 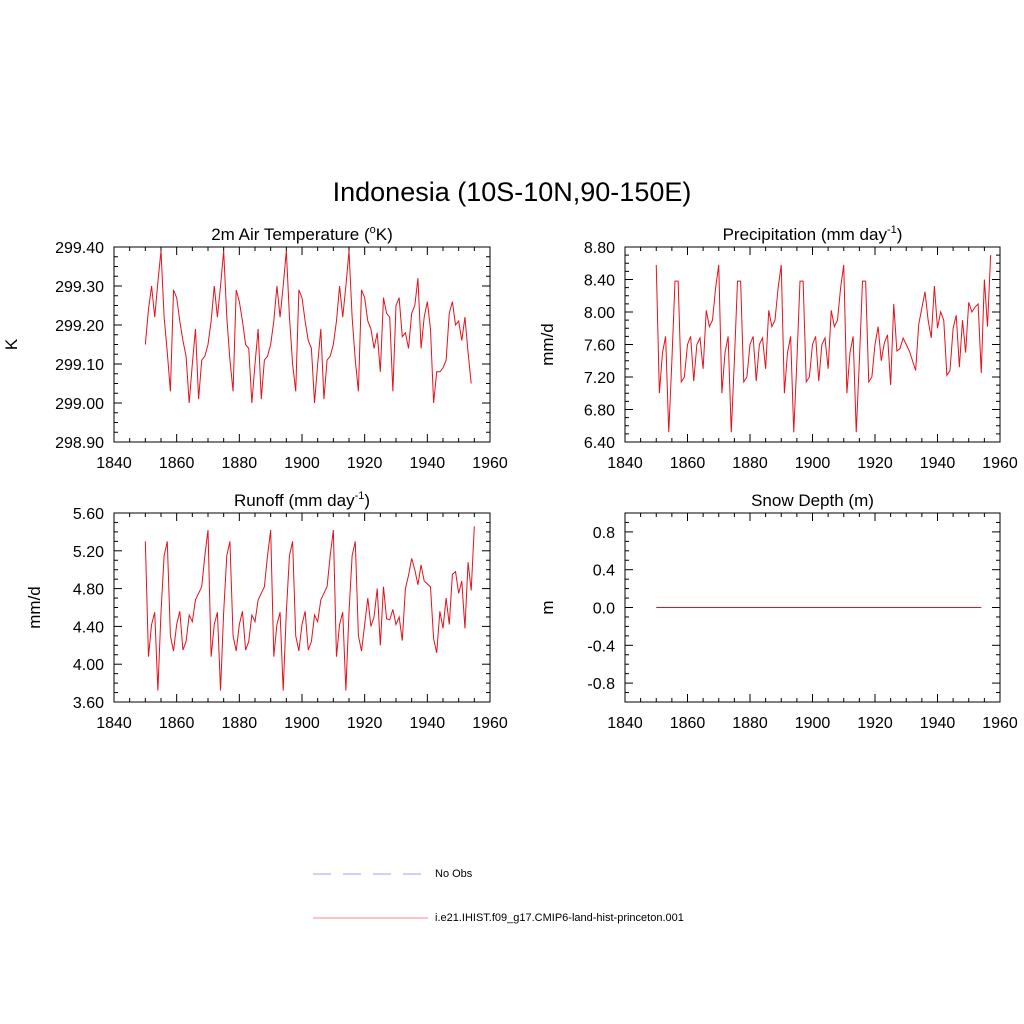 What do you see at coordinates (177, 723) in the screenshot?
I see `runoff-xtick-label: 1860` at bounding box center [177, 723].